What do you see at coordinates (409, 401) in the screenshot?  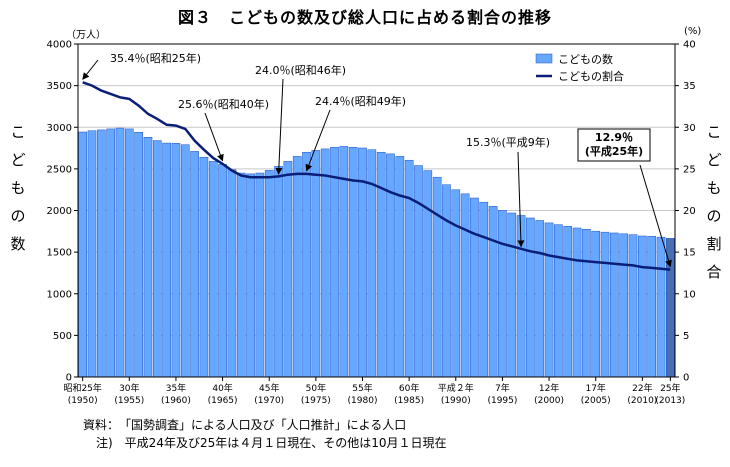 I see `x-tick-sublabel: (1985)` at bounding box center [409, 401].